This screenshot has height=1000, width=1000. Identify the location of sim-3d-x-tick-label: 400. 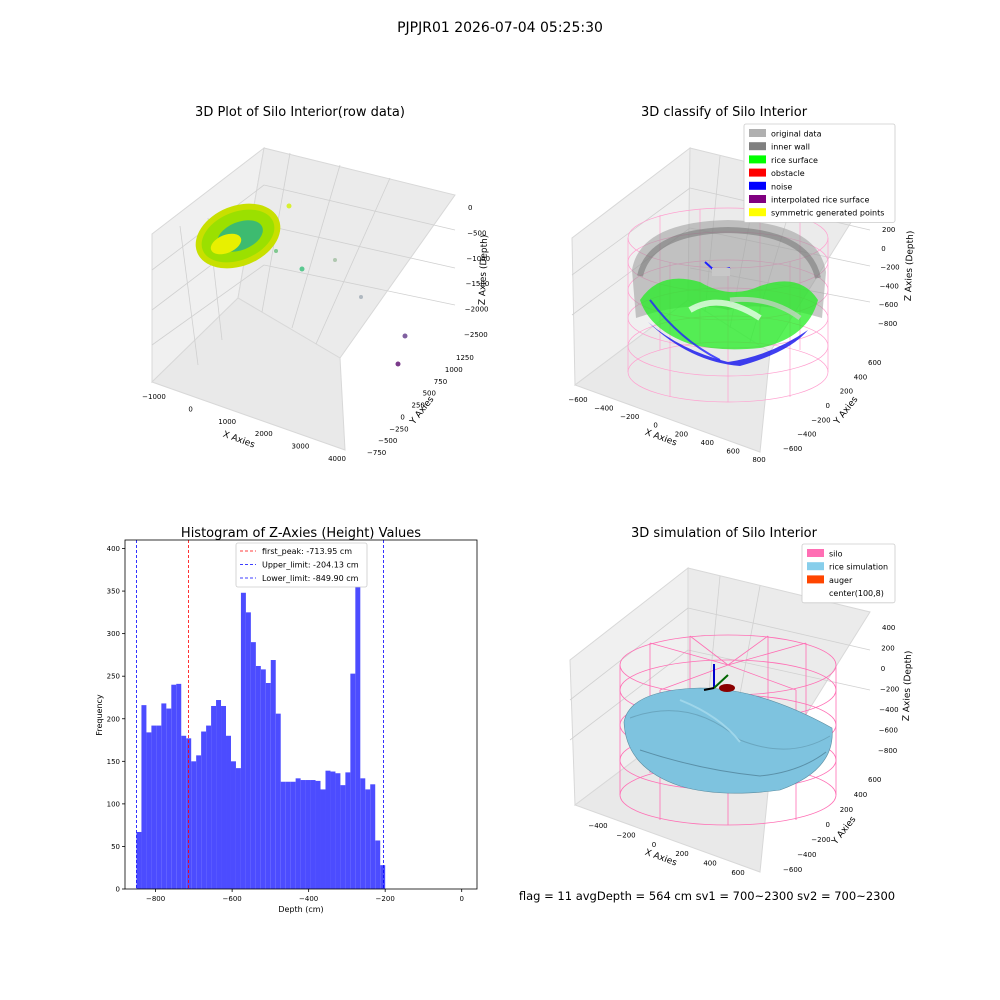
(709, 864).